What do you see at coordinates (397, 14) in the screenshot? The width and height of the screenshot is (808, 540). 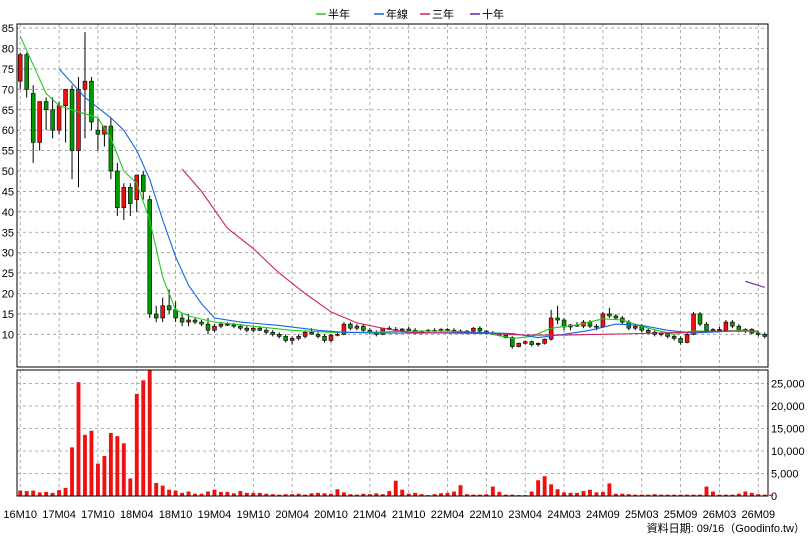 I see `legend-label: 年線` at bounding box center [397, 14].